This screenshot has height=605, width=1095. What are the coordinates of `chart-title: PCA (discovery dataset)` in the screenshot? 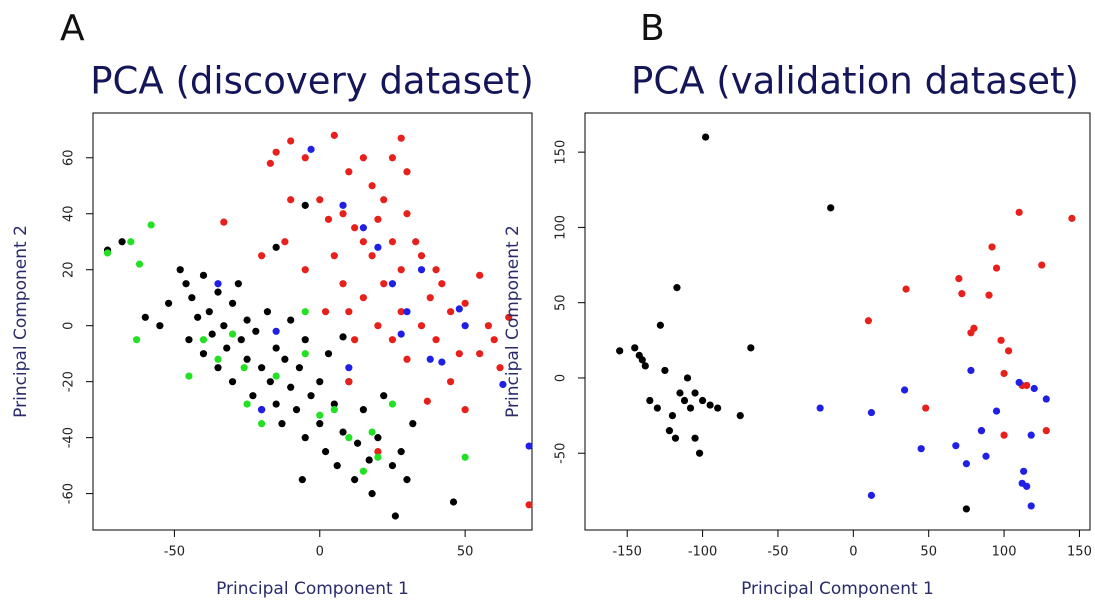 It's located at (312, 81).